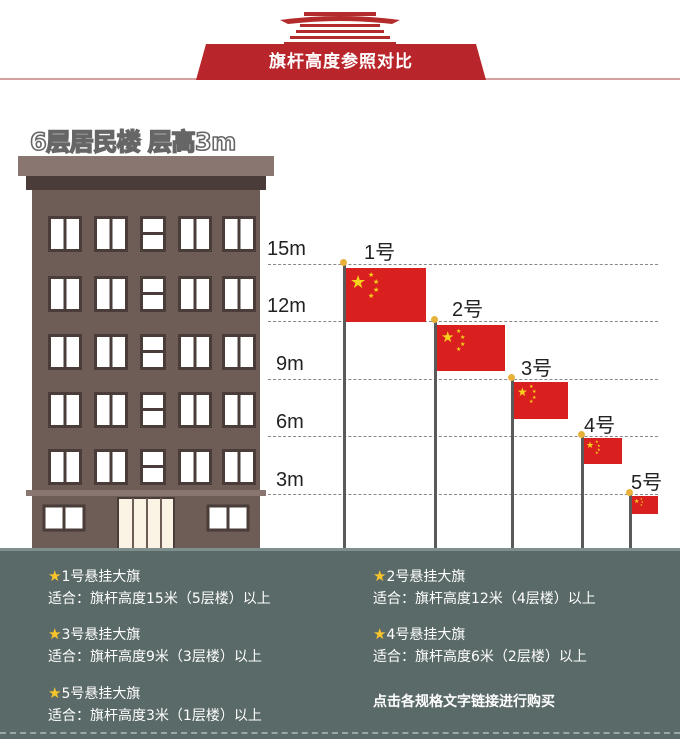  What do you see at coordinates (426, 577) in the screenshot?
I see `item-title-2: 2号悬挂大旗` at bounding box center [426, 577].